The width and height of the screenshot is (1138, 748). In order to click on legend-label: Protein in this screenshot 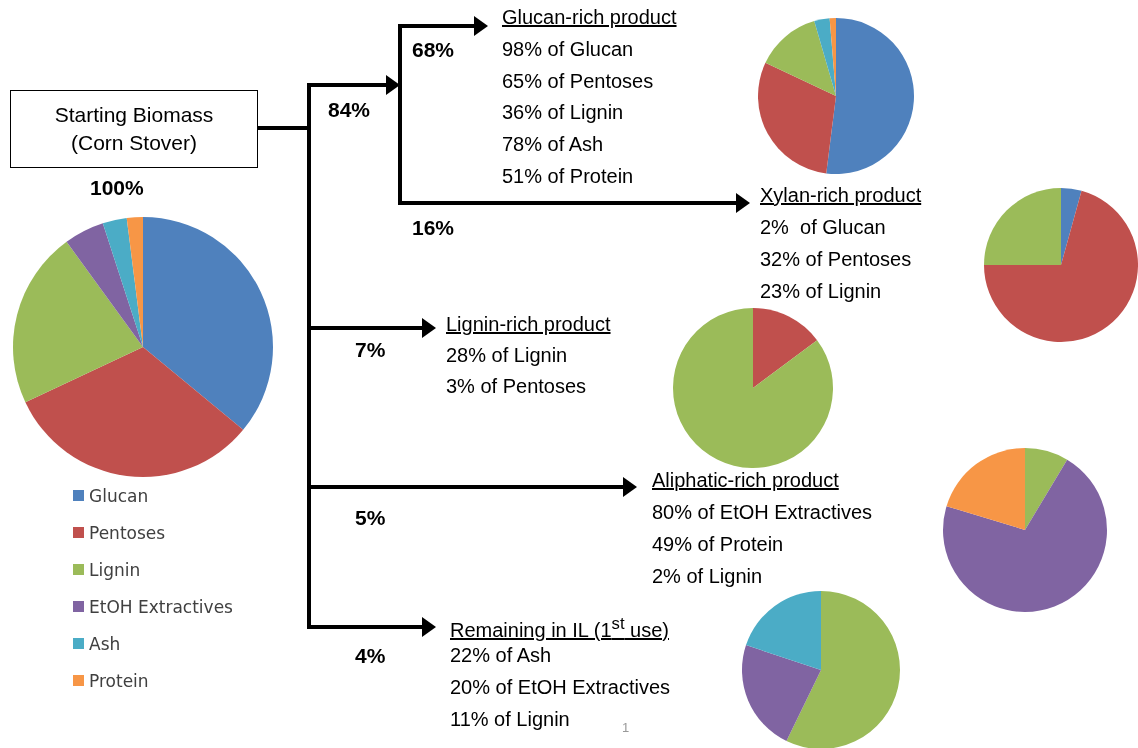, I will do `click(119, 680)`.